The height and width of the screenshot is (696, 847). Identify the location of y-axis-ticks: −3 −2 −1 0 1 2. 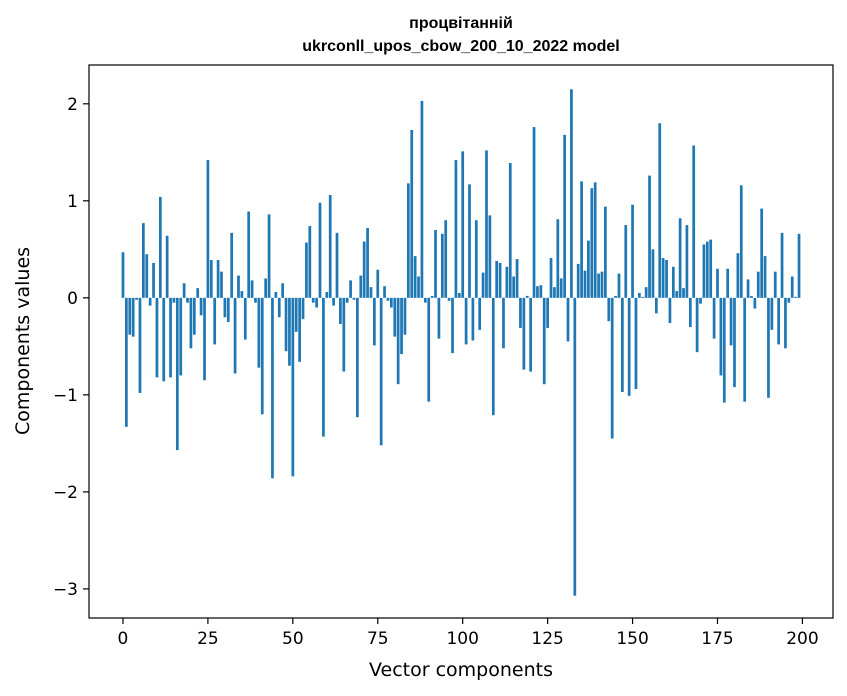
(71, 347).